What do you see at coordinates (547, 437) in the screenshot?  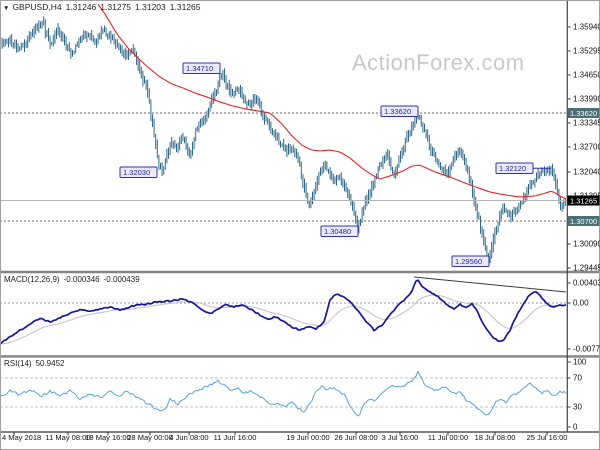 I see `time-axis-label: 25 Jul 16:00` at bounding box center [547, 437].